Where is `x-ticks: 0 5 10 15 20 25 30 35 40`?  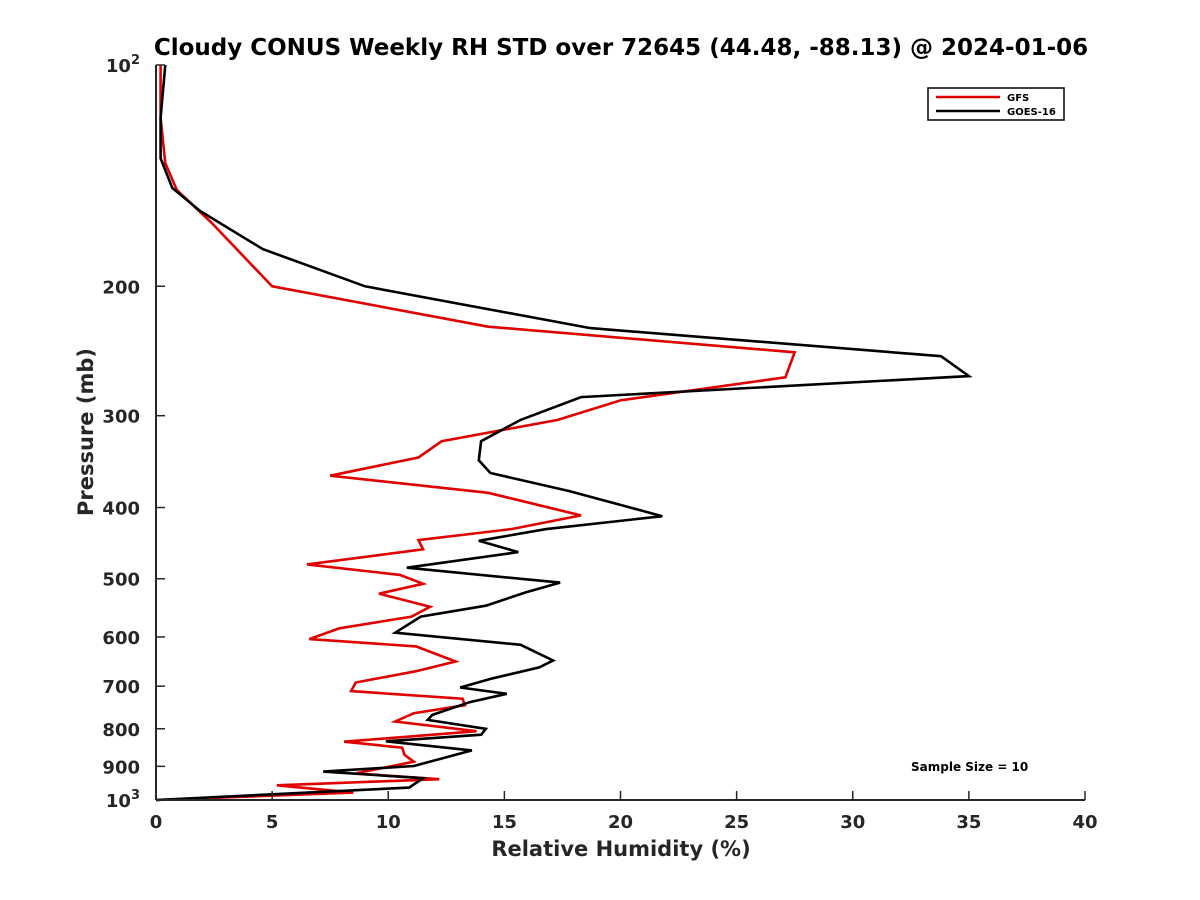
x-ticks: 0 5 10 15 20 25 30 35 40 is located at coordinates (624, 812).